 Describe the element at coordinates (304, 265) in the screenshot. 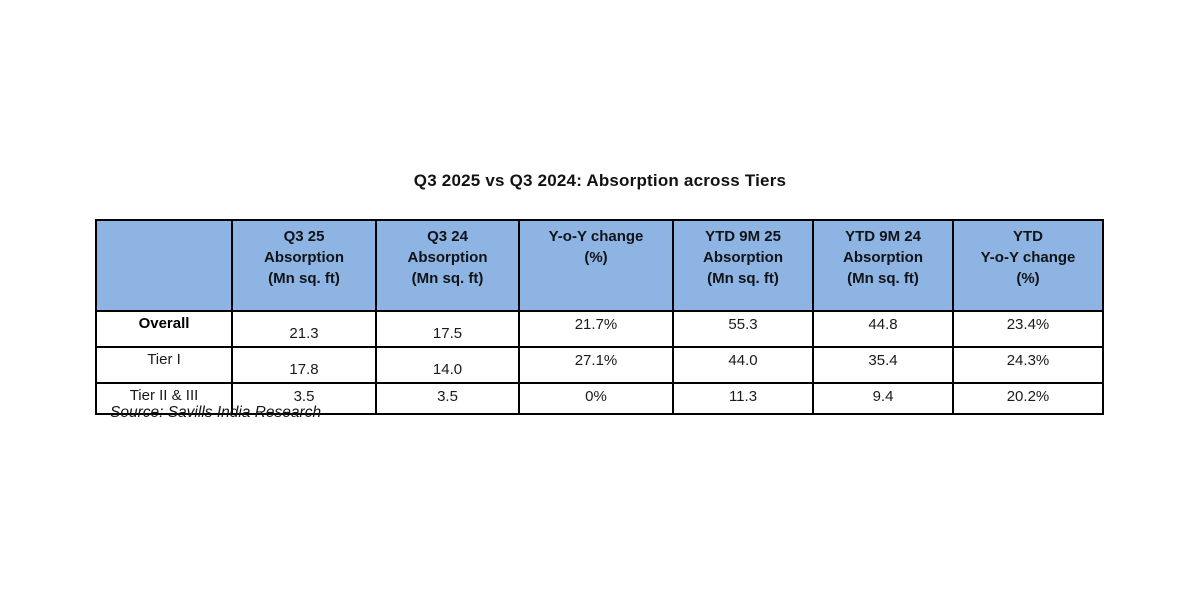

I see `column-header-q3-25: Q3 25 Absorption (Mn sq. ft)` at that location.